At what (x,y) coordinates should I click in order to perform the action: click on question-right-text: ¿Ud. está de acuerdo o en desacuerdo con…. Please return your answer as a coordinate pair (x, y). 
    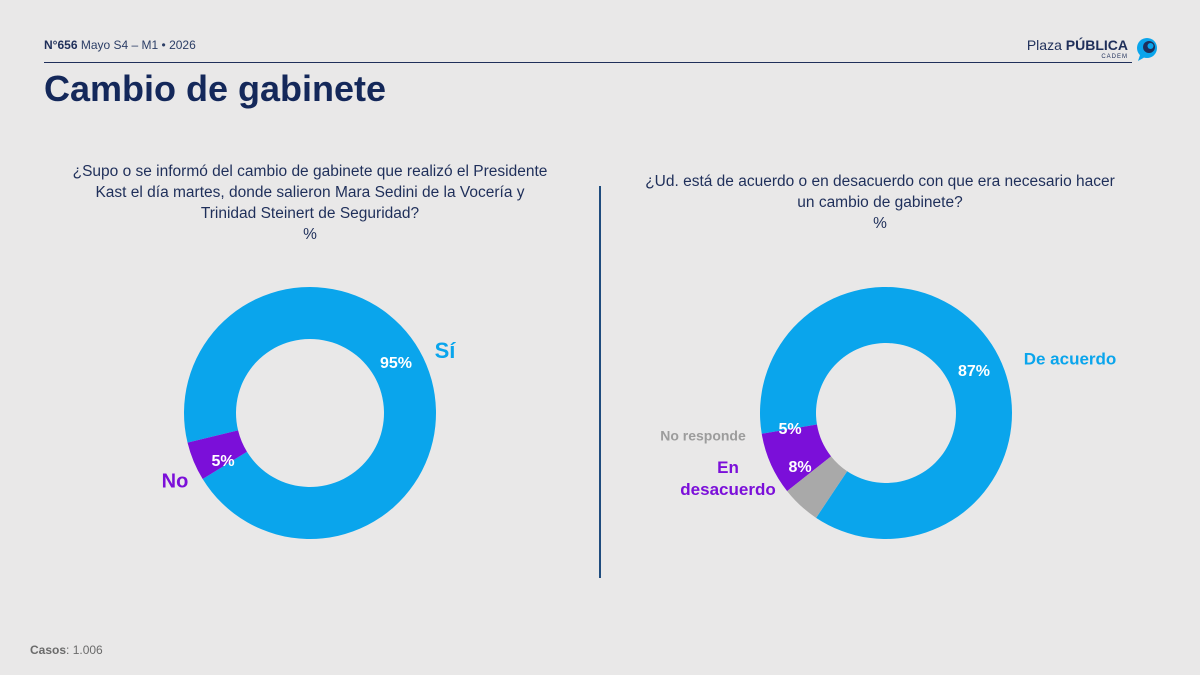
    Looking at the image, I should click on (880, 192).